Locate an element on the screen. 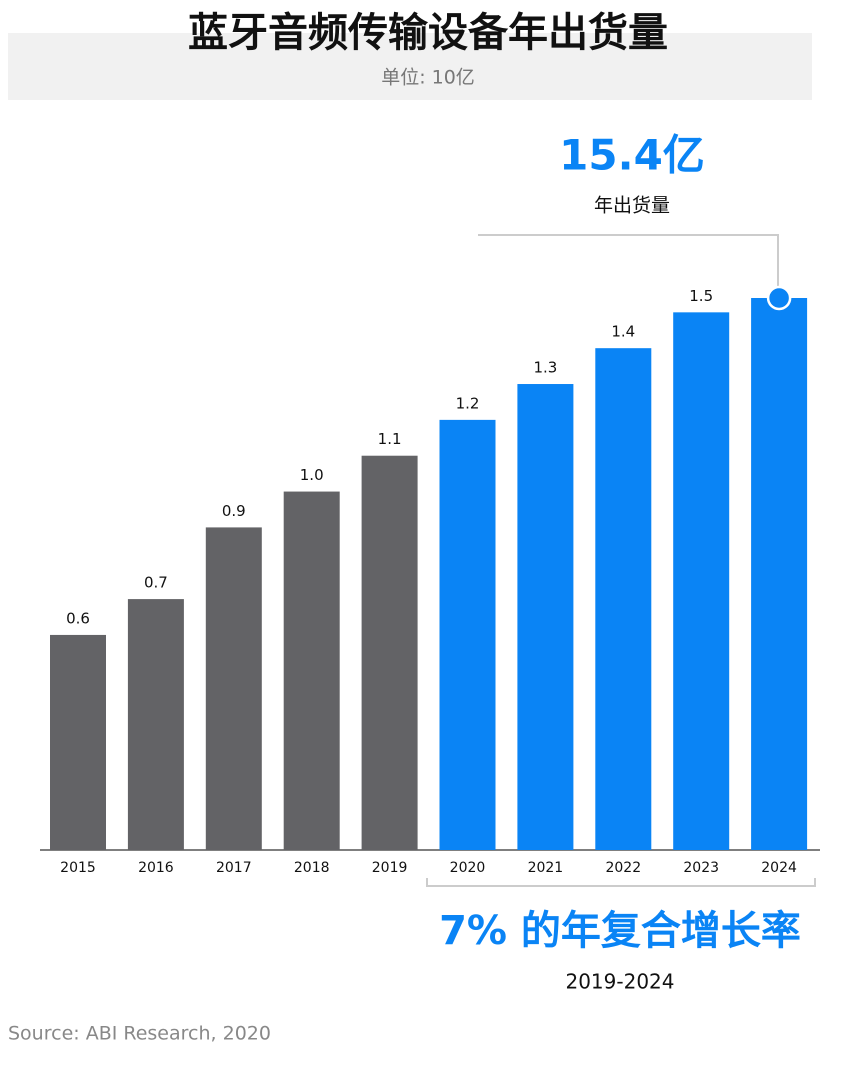 The height and width of the screenshot is (1072, 868). value-label: 1.2 is located at coordinates (468, 403).